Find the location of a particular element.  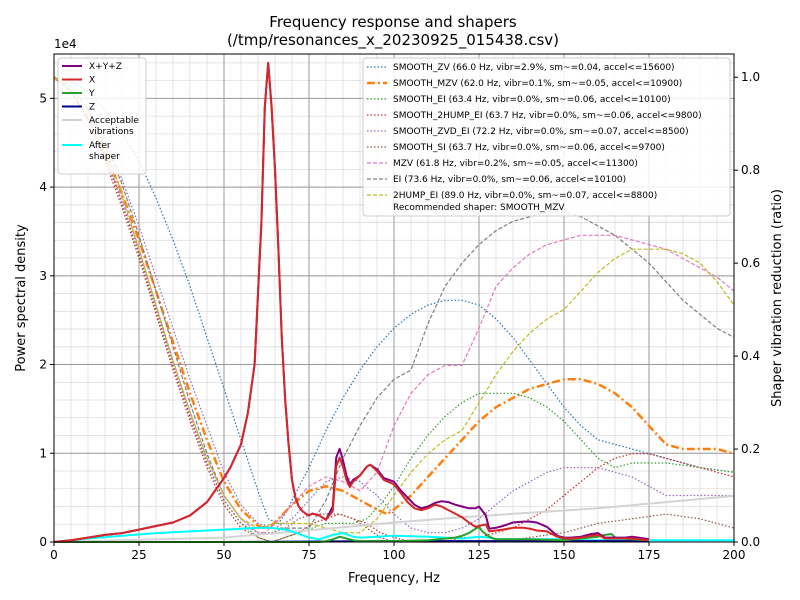

x-tick-label: 125 is located at coordinates (479, 555).